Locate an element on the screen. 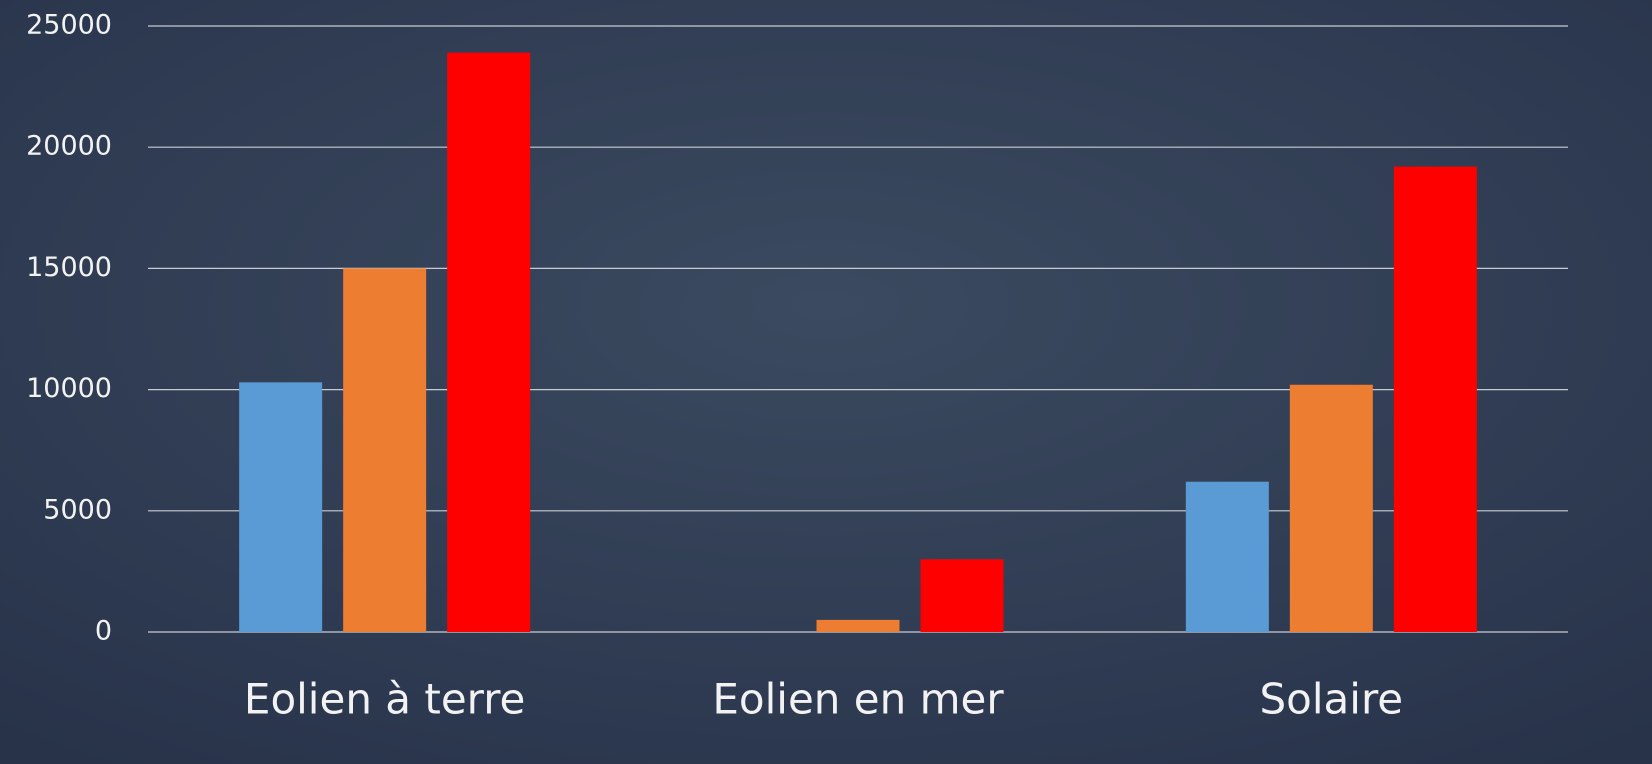 The width and height of the screenshot is (1652, 764). y-tick-label: 5000 is located at coordinates (77, 509).